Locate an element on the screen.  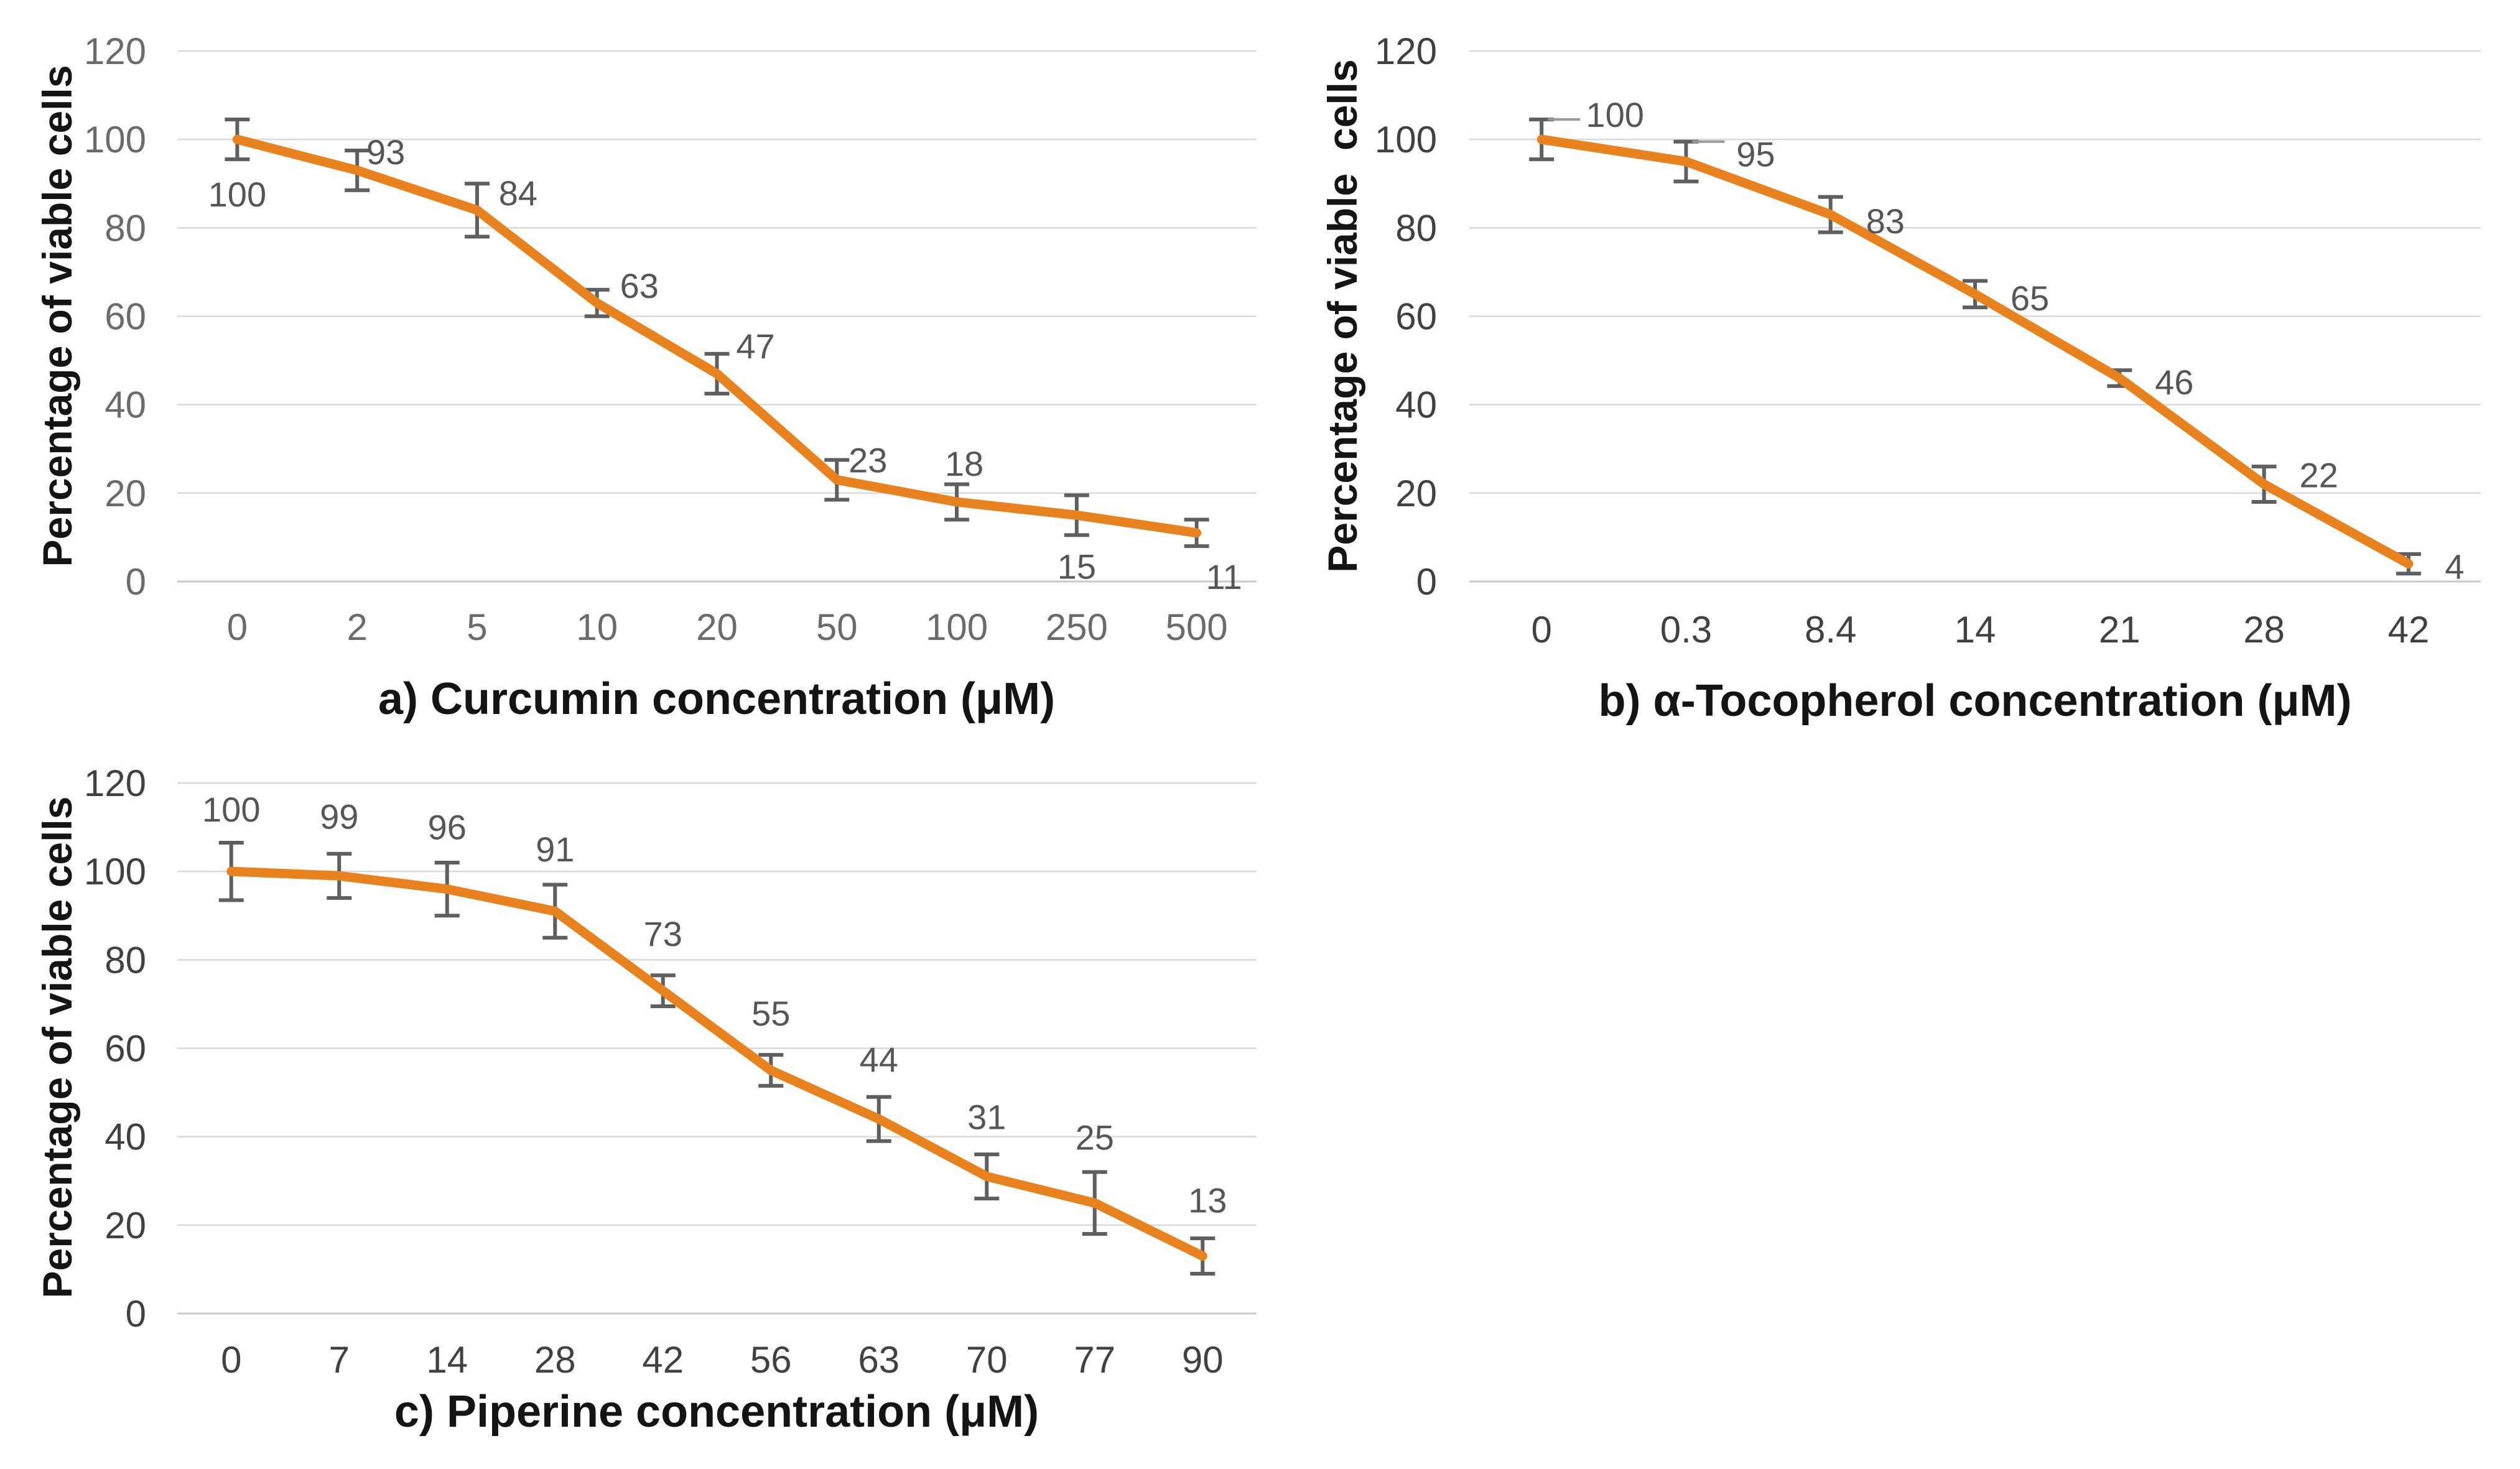
x-tick-label: 10 is located at coordinates (597, 627).